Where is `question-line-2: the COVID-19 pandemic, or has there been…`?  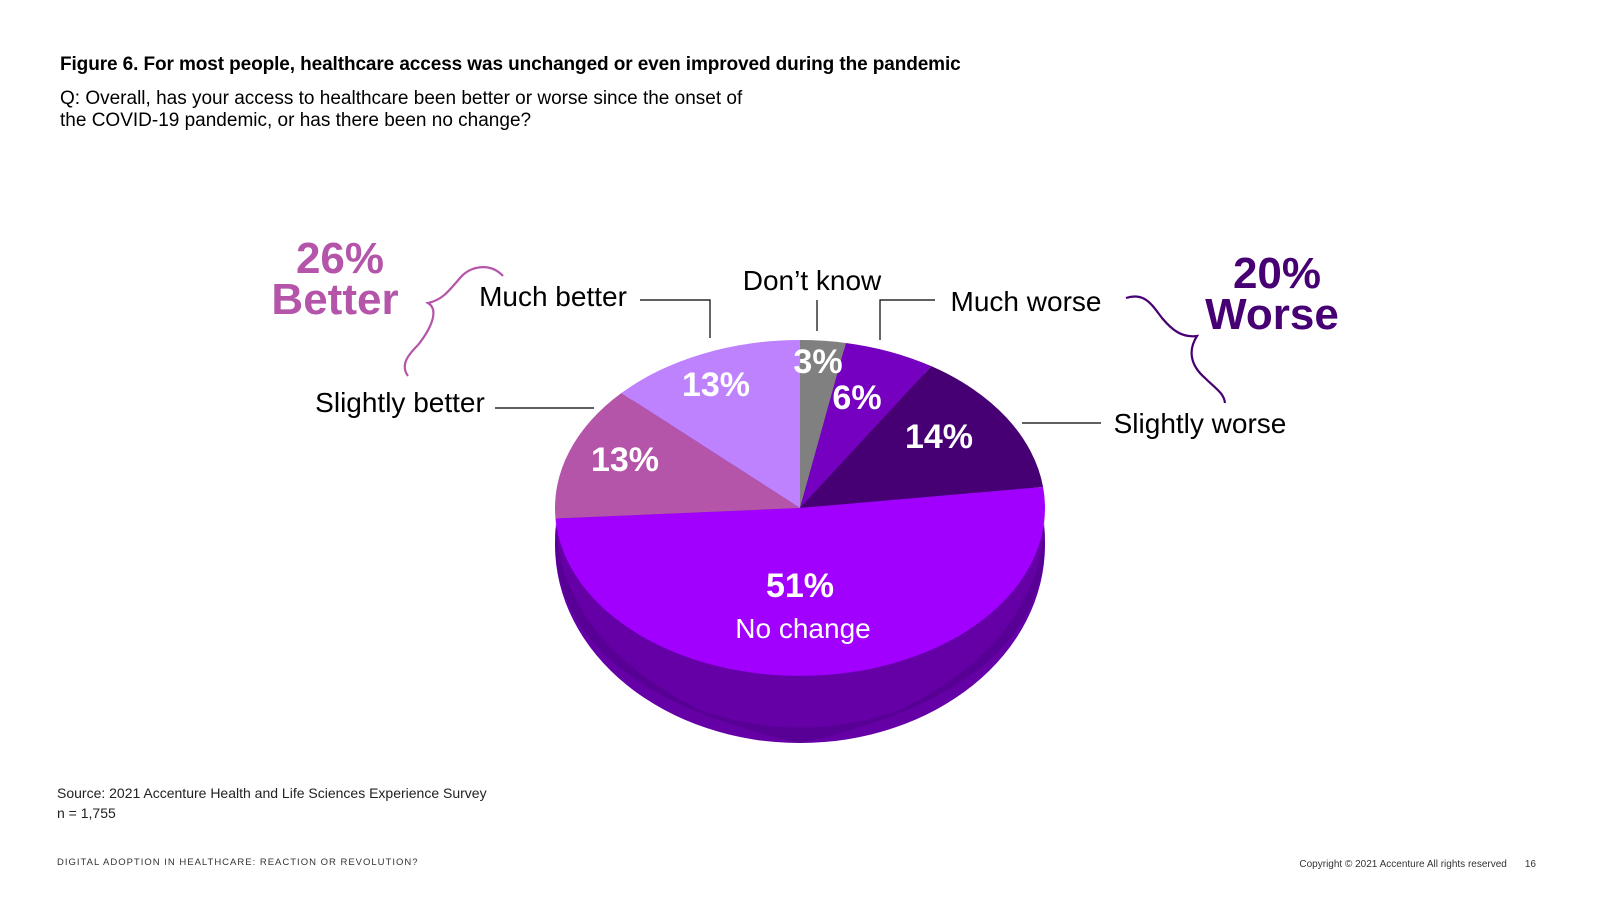 question-line-2: the COVID-19 pandemic, or has there been… is located at coordinates (296, 120).